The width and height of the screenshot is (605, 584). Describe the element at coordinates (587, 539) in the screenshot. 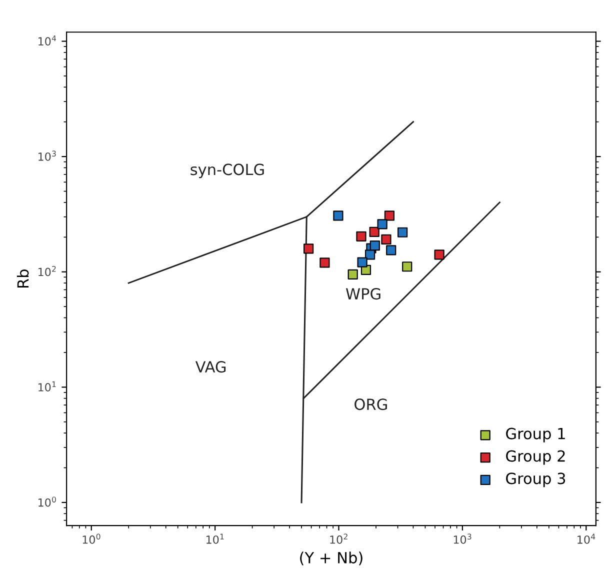

I see `x-tick-label: 10$^{4}$` at that location.